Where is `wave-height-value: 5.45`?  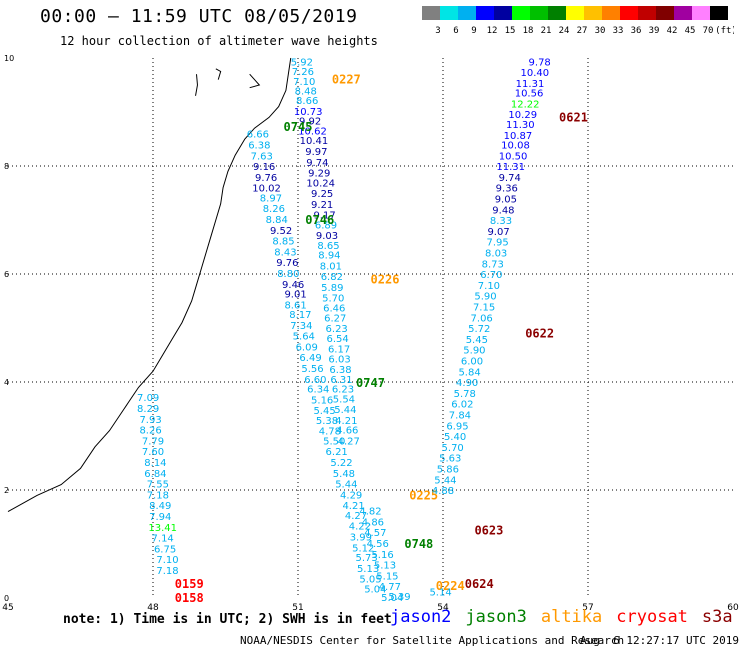
wave-height-value: 5.45 is located at coordinates (324, 411).